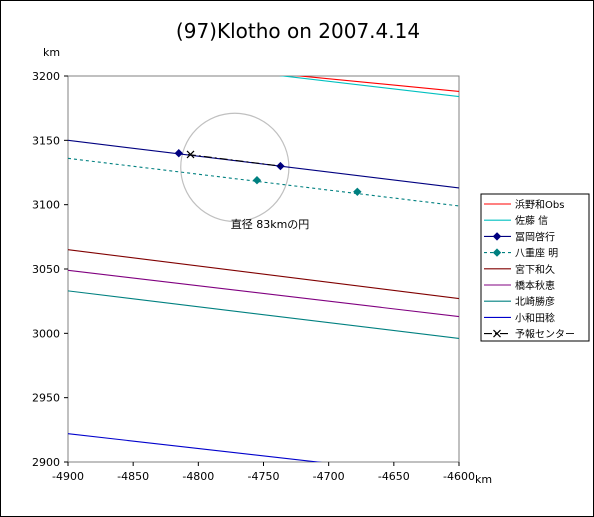 The width and height of the screenshot is (594, 517). Describe the element at coordinates (133, 476) in the screenshot. I see `x-tick-label: -4850` at that location.